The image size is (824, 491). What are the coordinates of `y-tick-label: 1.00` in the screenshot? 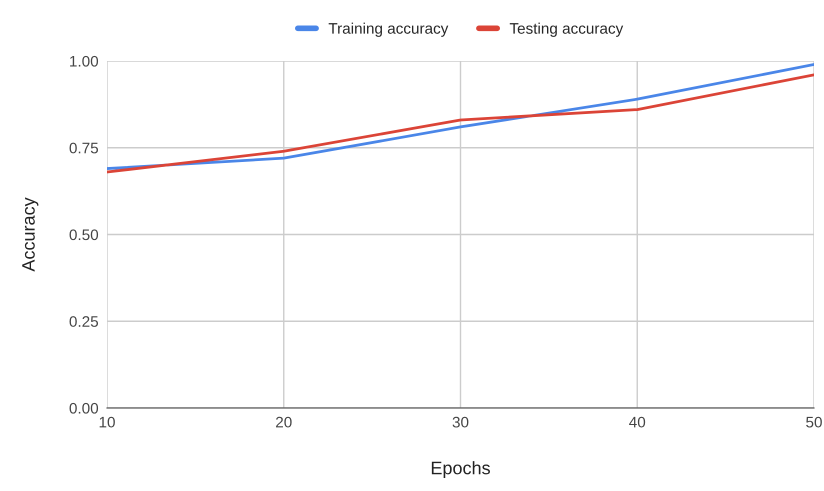 It's located at (84, 61).